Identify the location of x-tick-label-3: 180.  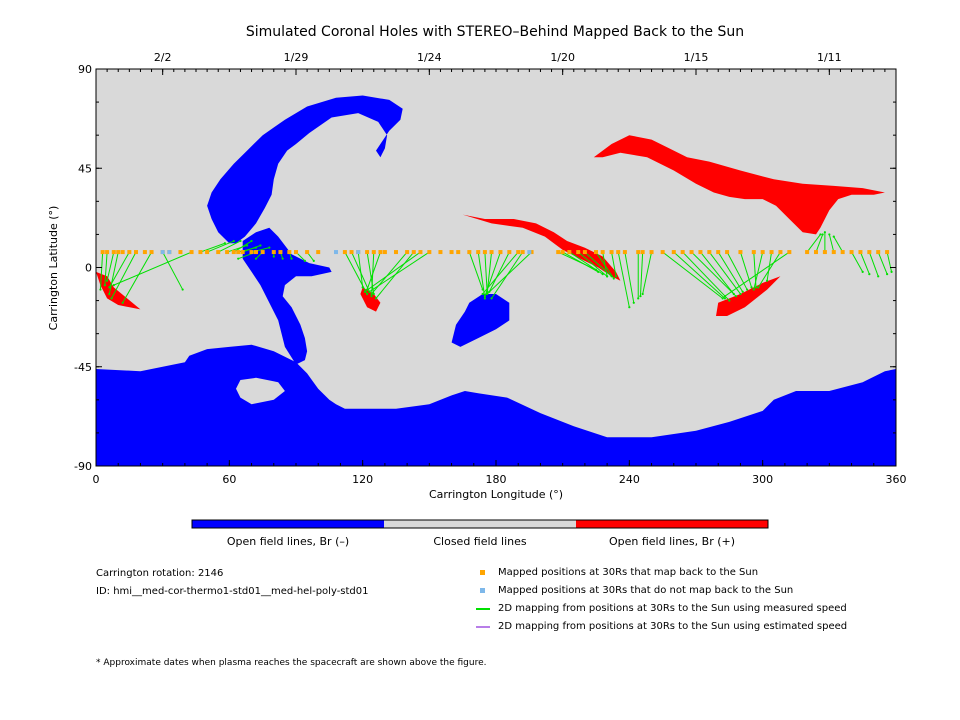
(496, 479).